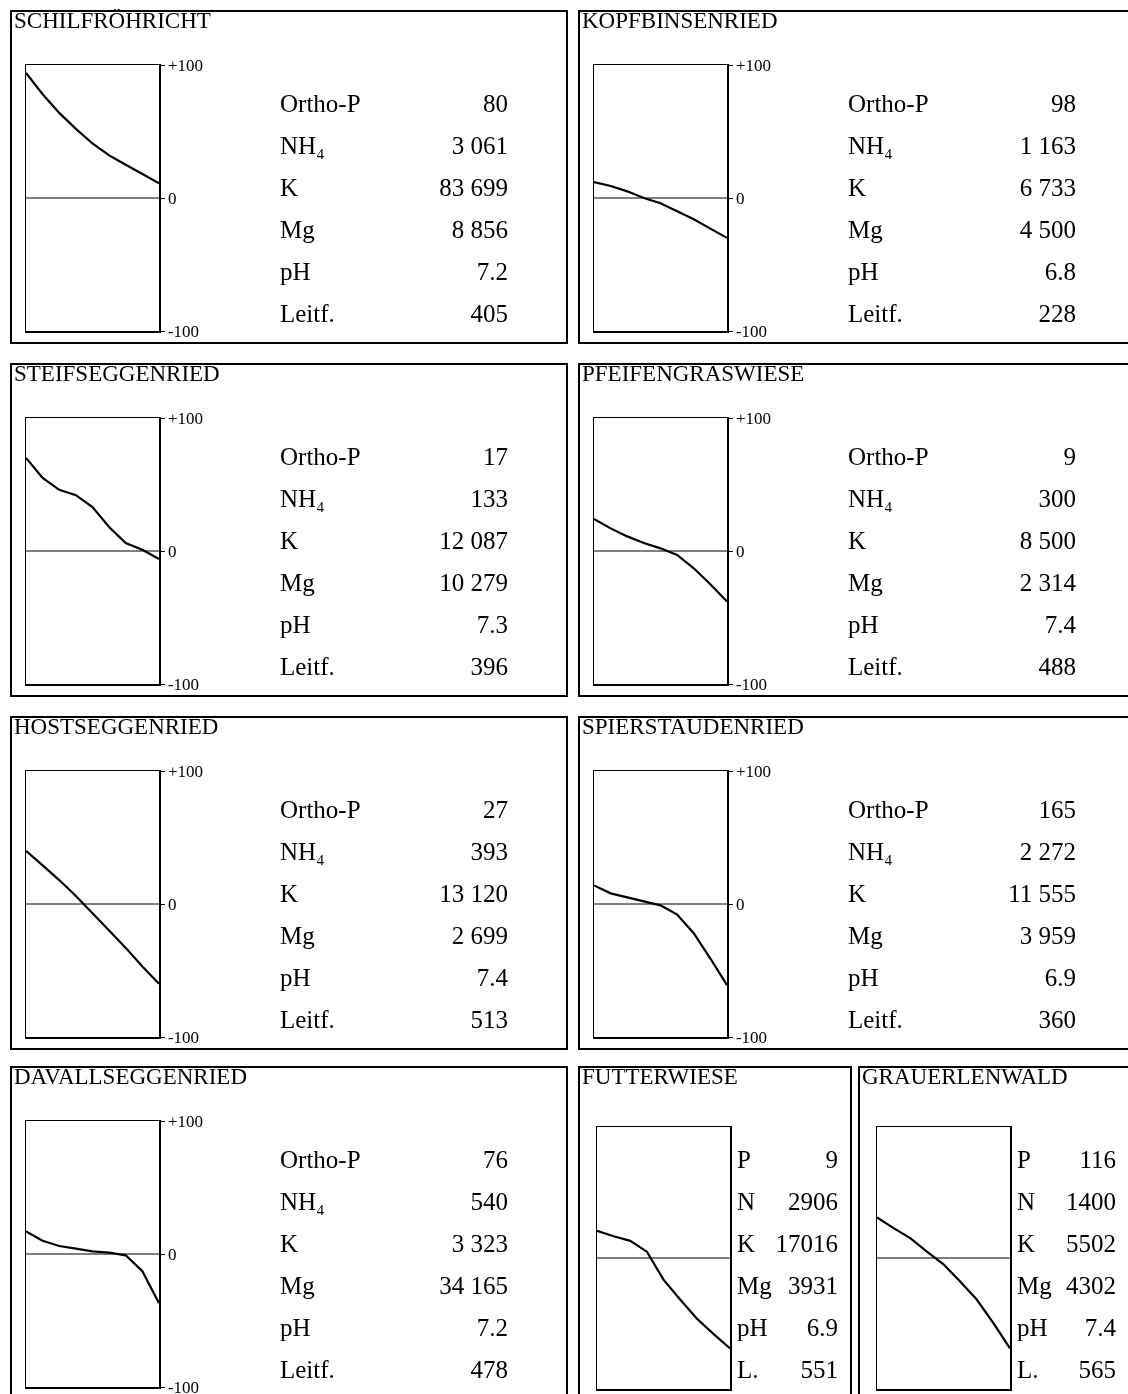 This screenshot has width=1128, height=1394. What do you see at coordinates (1066, 1369) in the screenshot?
I see `text: L. 565` at bounding box center [1066, 1369].